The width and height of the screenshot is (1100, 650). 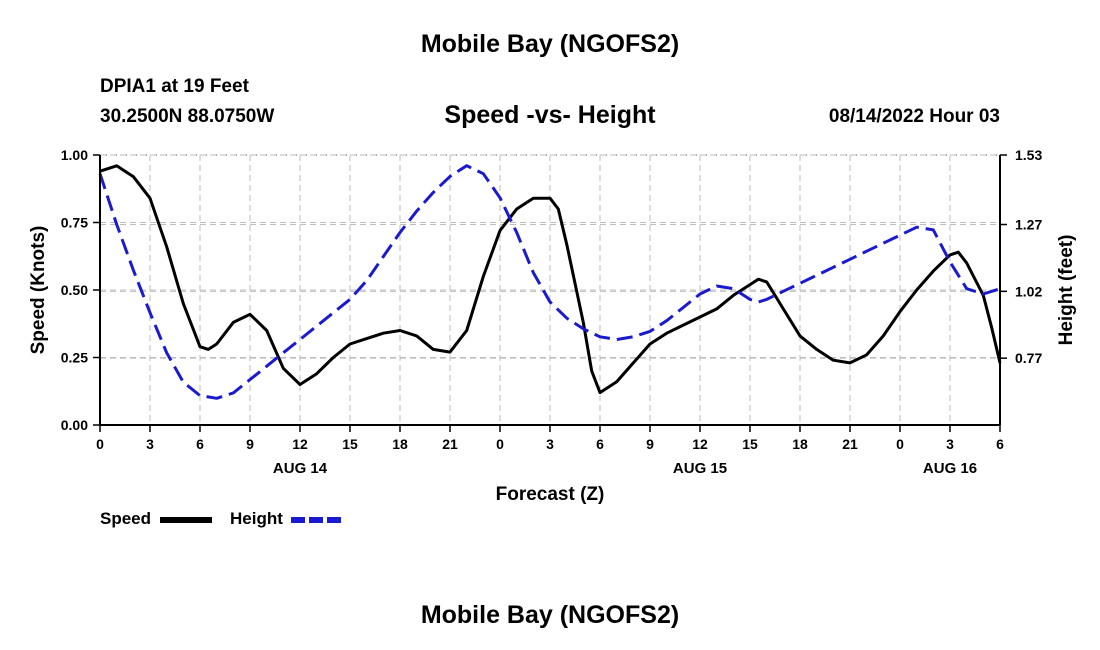 What do you see at coordinates (126, 518) in the screenshot?
I see `legend-speed-label: Speed` at bounding box center [126, 518].